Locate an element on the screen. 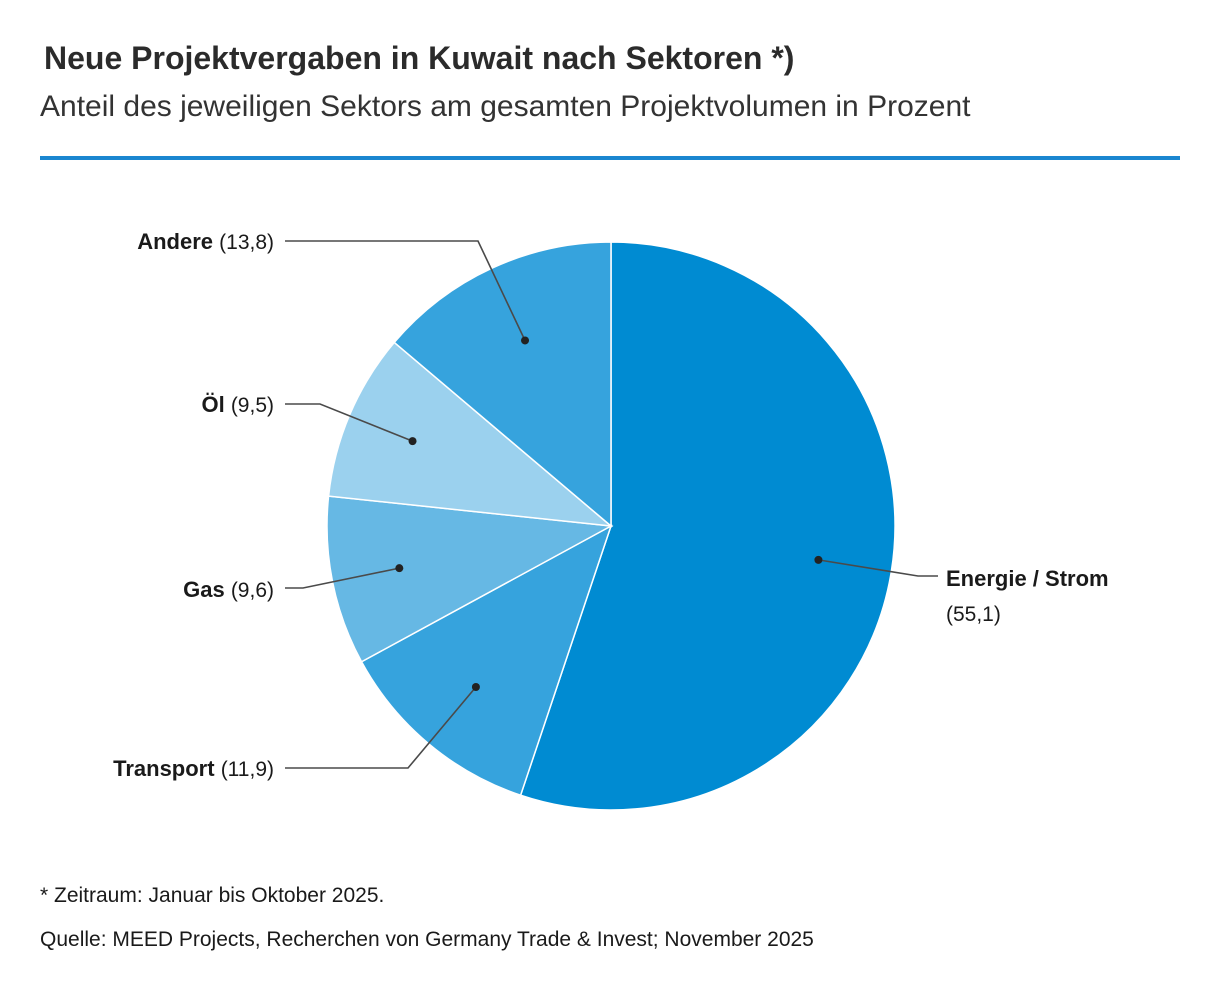 The image size is (1220, 996). slice-name-transport: Transport is located at coordinates (167, 768).